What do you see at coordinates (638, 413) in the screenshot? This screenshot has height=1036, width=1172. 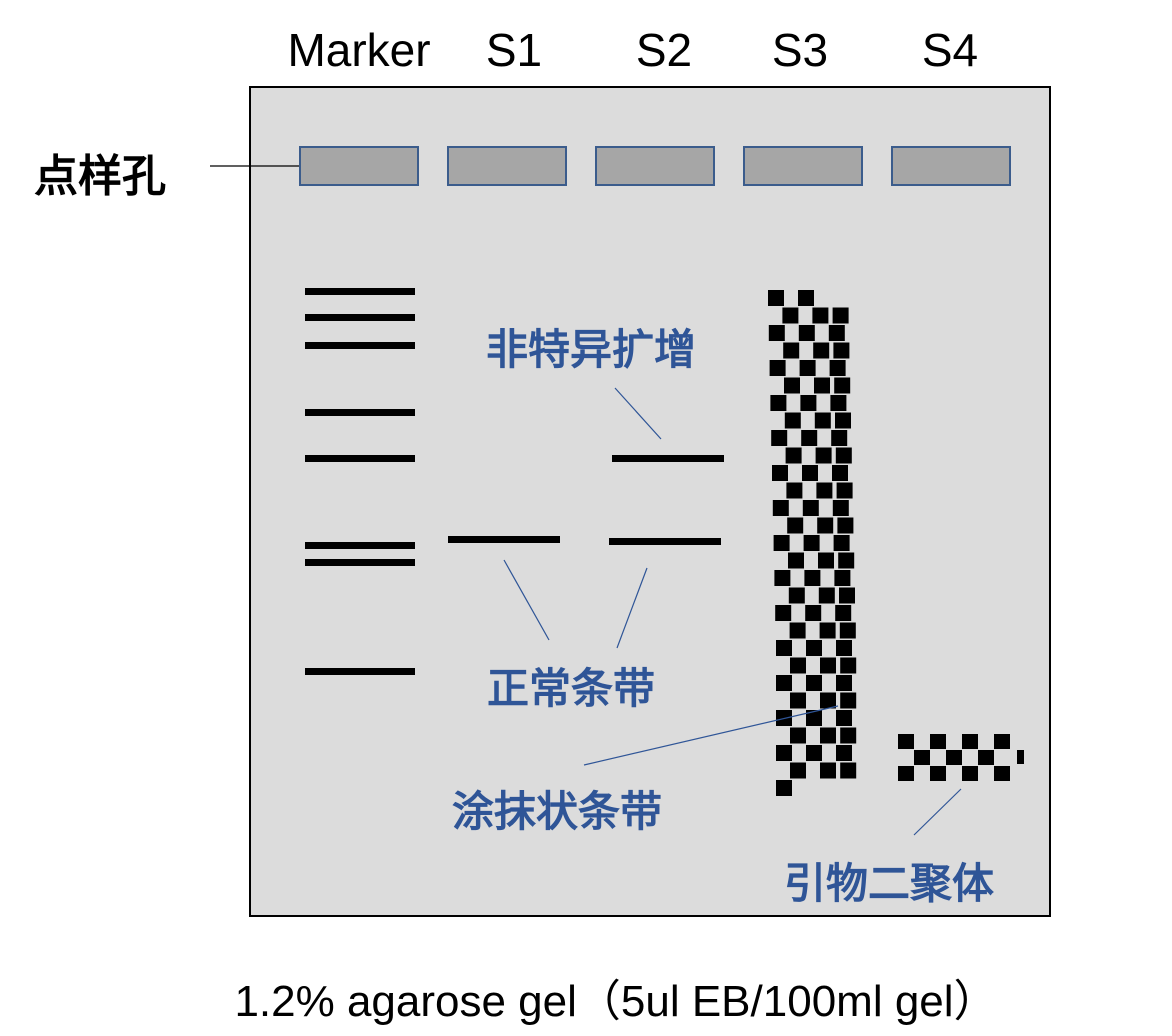 I see `nonspecific-leader-line` at bounding box center [638, 413].